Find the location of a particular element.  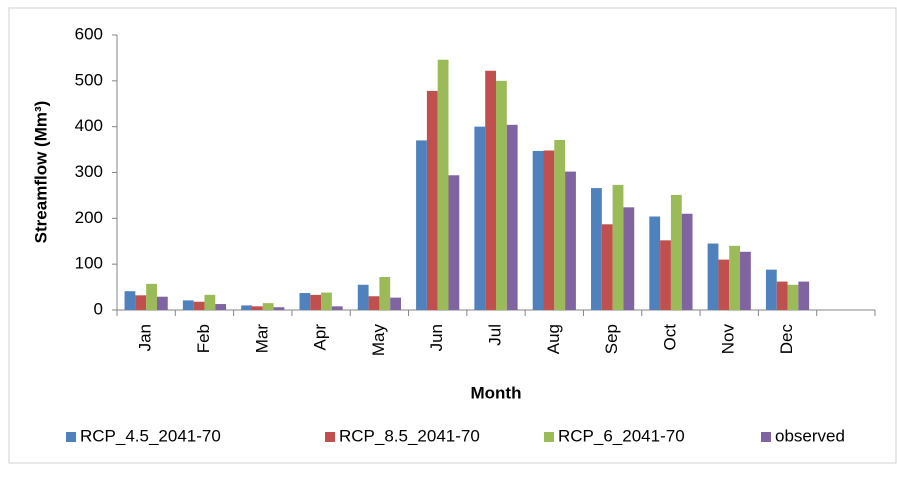

x-tick-label: Jun is located at coordinates (436, 337).